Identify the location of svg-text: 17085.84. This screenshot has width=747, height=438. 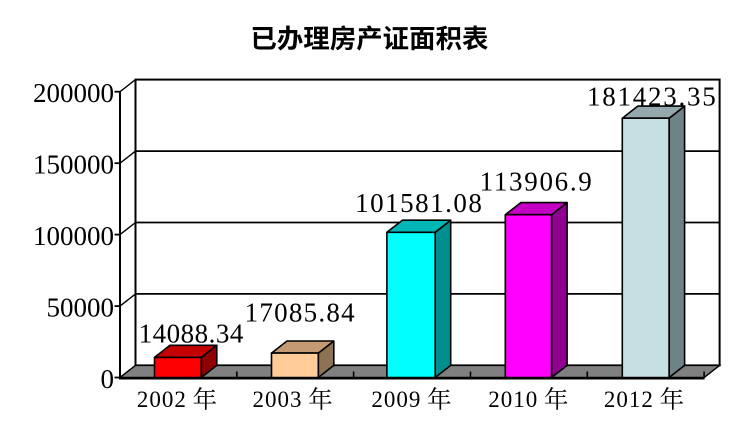
(300, 313).